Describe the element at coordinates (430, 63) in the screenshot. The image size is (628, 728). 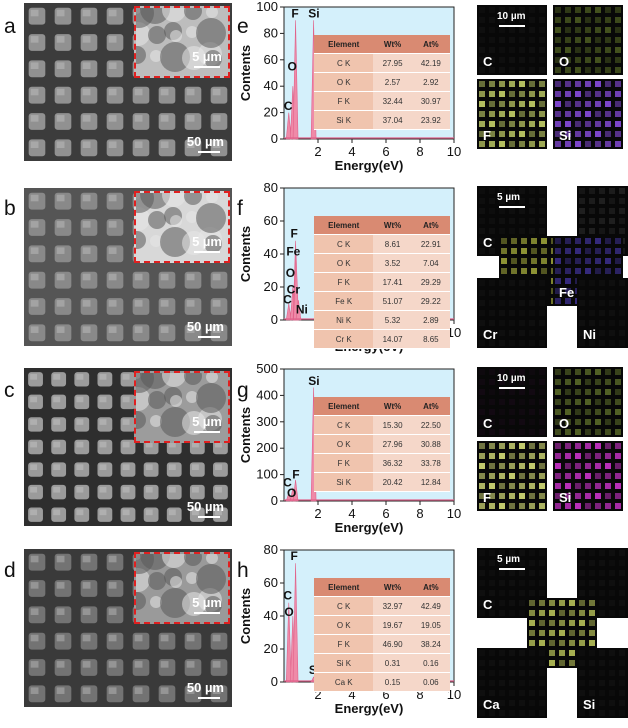
I see `table-cell: 42.19` at that location.